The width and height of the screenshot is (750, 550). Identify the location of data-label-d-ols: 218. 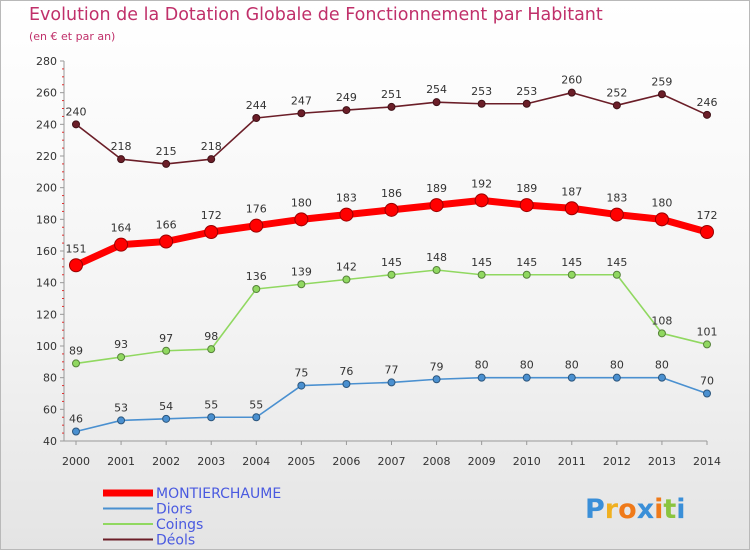
(211, 146).